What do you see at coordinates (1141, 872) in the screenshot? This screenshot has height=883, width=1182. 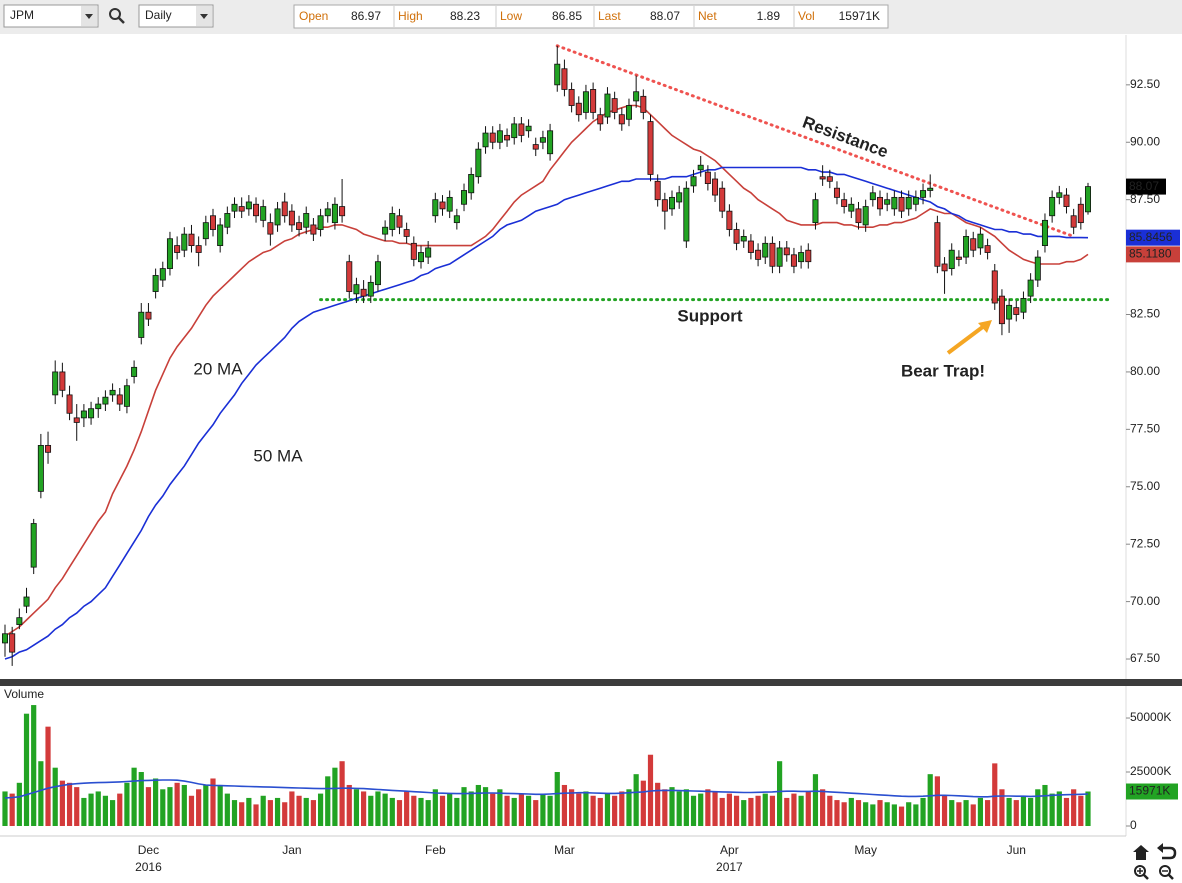 I see `zoom-in-icon` at bounding box center [1141, 872].